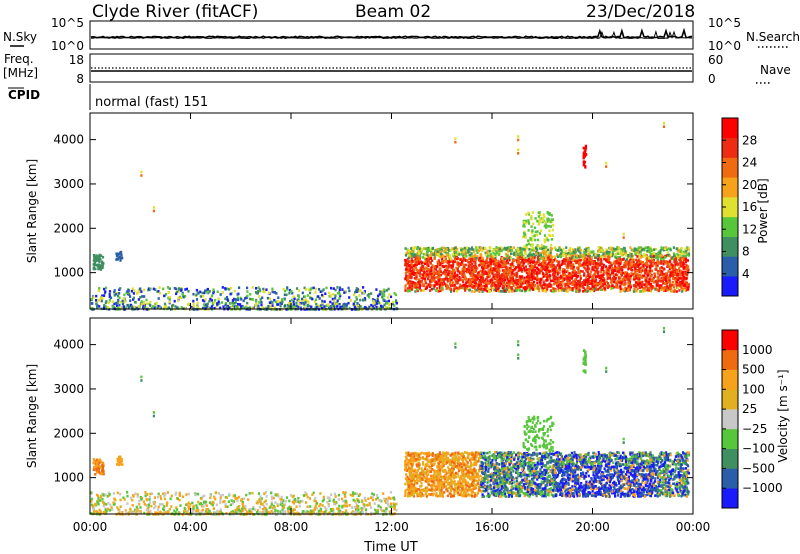  I want to click on colorbar-tick-label: 4, so click(746, 274).